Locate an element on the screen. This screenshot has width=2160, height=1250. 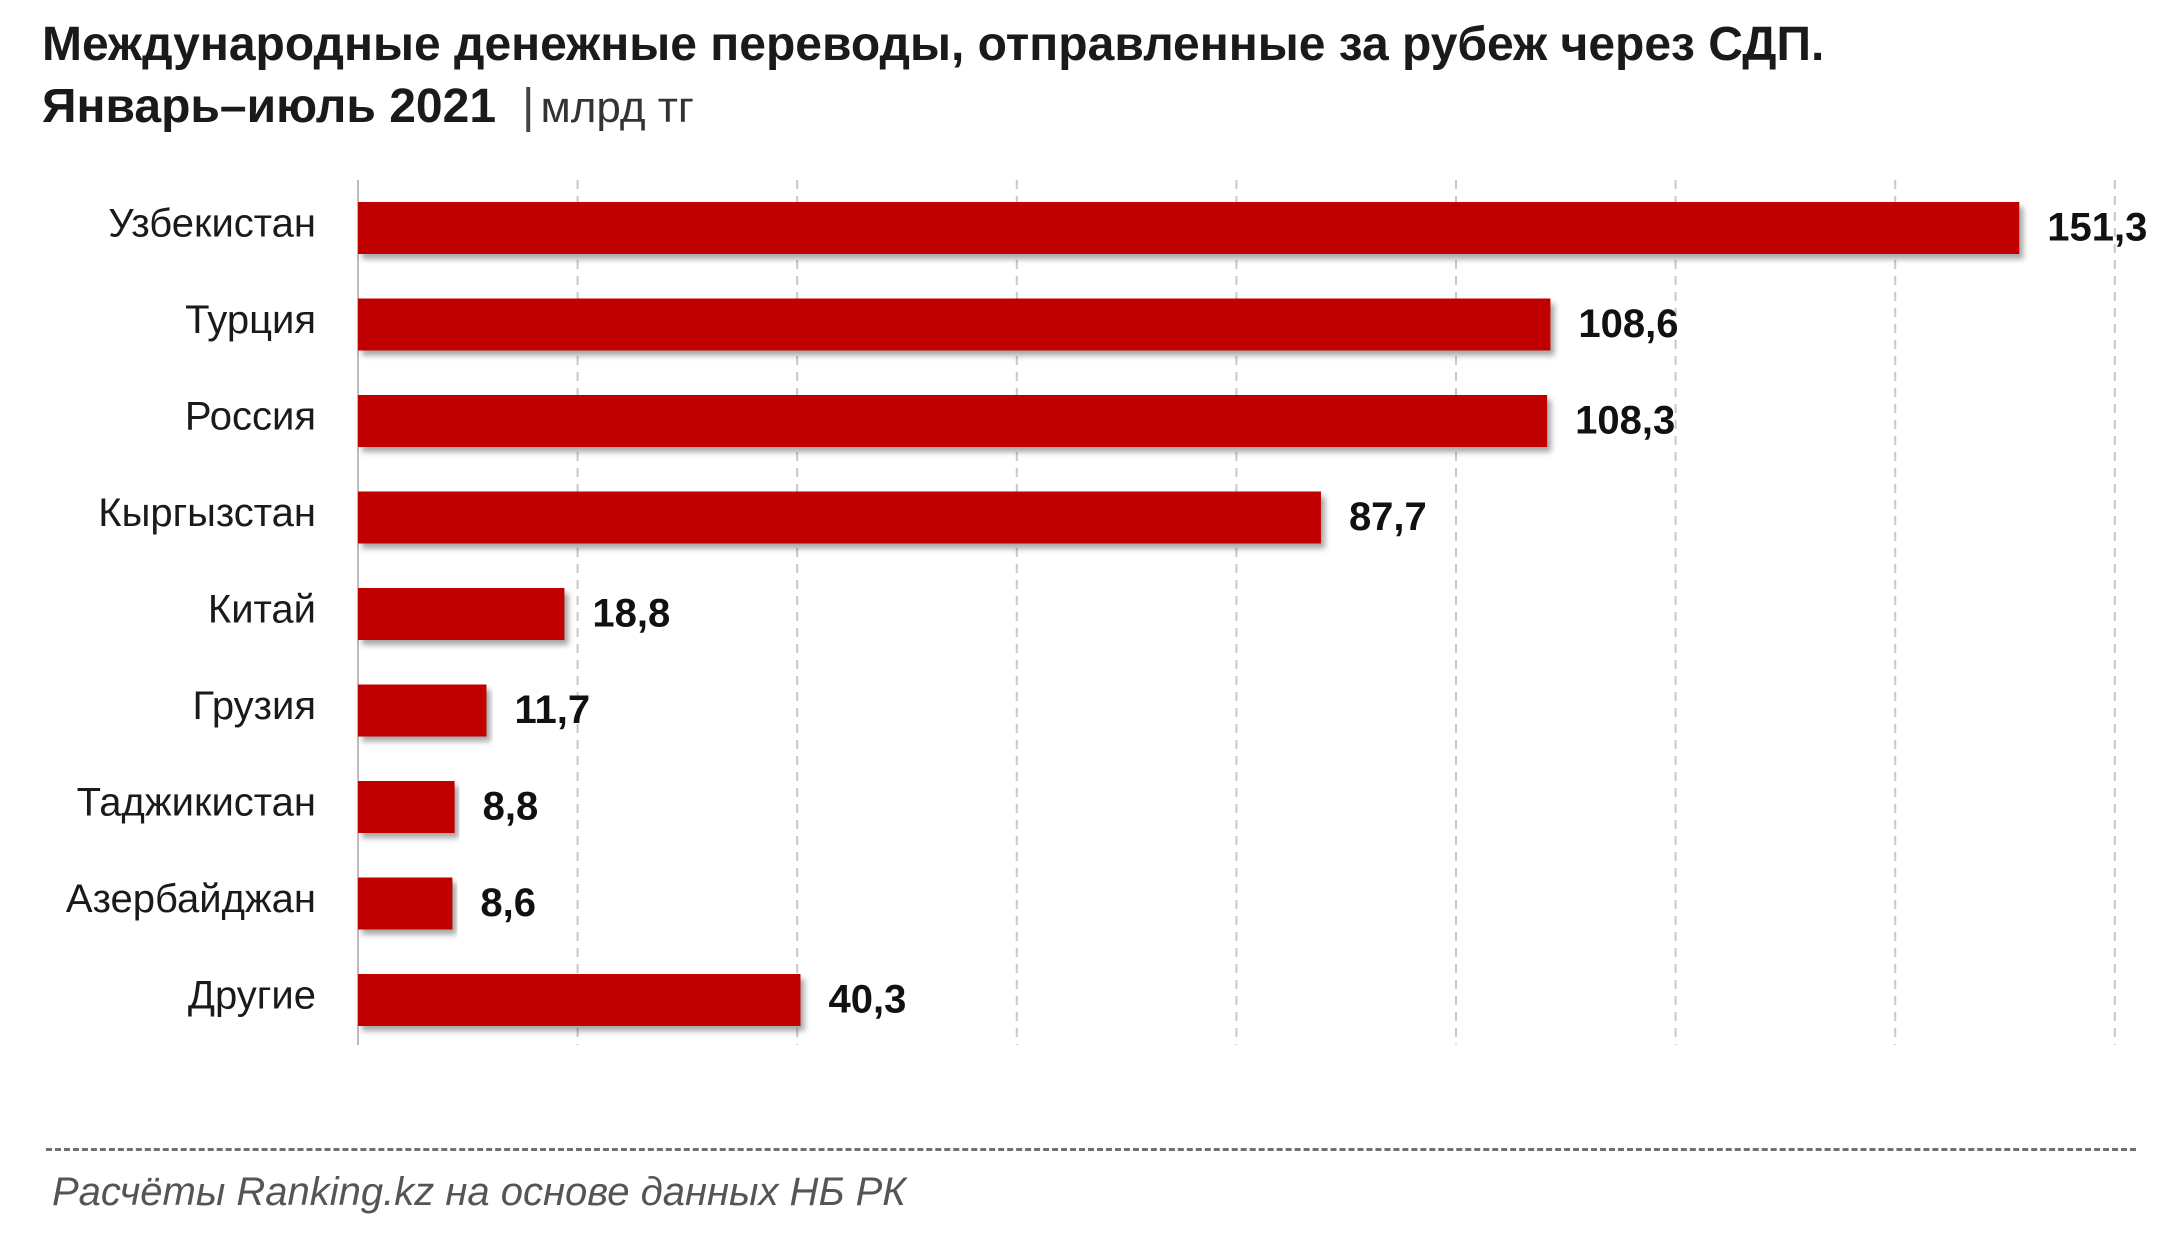
category-label: Китай is located at coordinates (262, 610).